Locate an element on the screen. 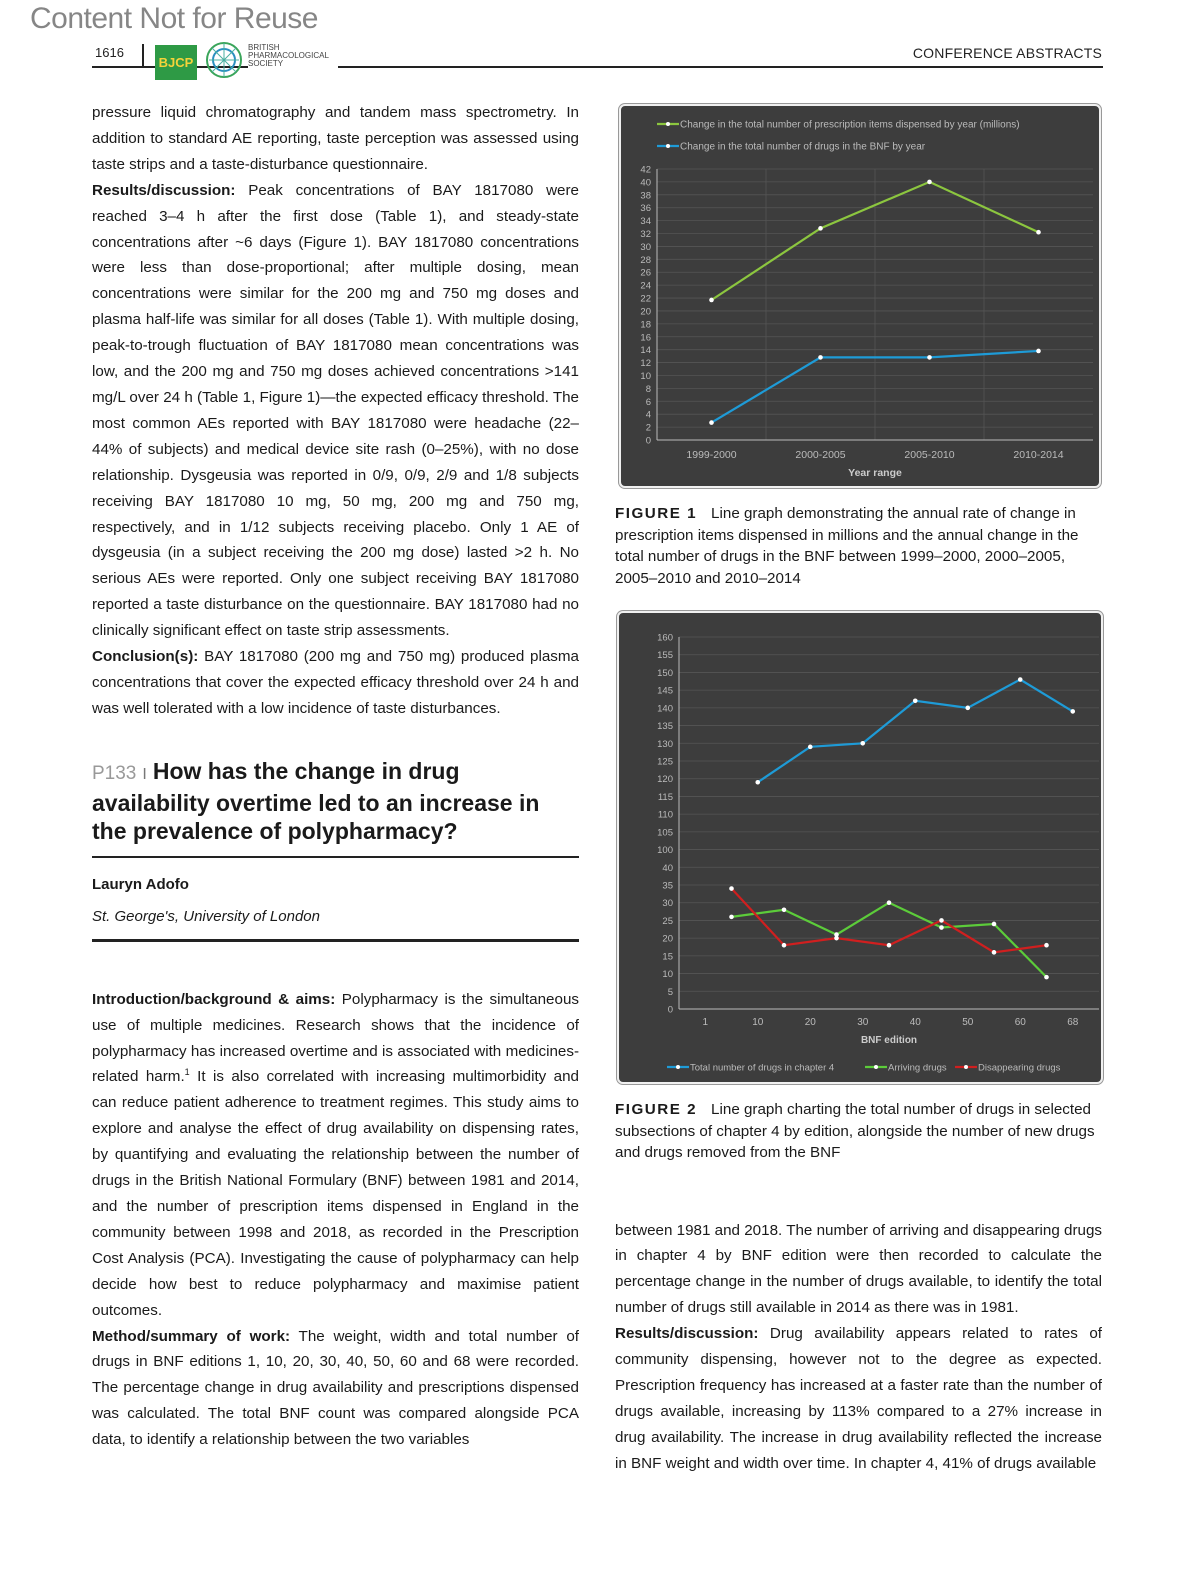  x-tick-label: 1 is located at coordinates (705, 1022).